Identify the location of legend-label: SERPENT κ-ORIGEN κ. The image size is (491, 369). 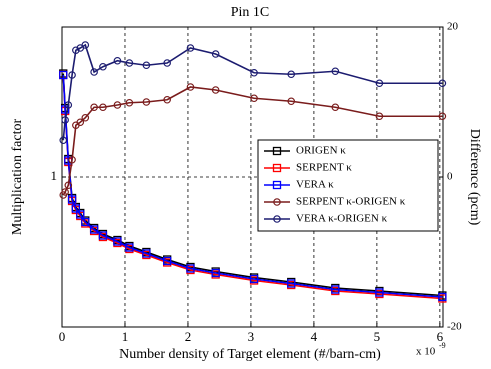
(351, 202).